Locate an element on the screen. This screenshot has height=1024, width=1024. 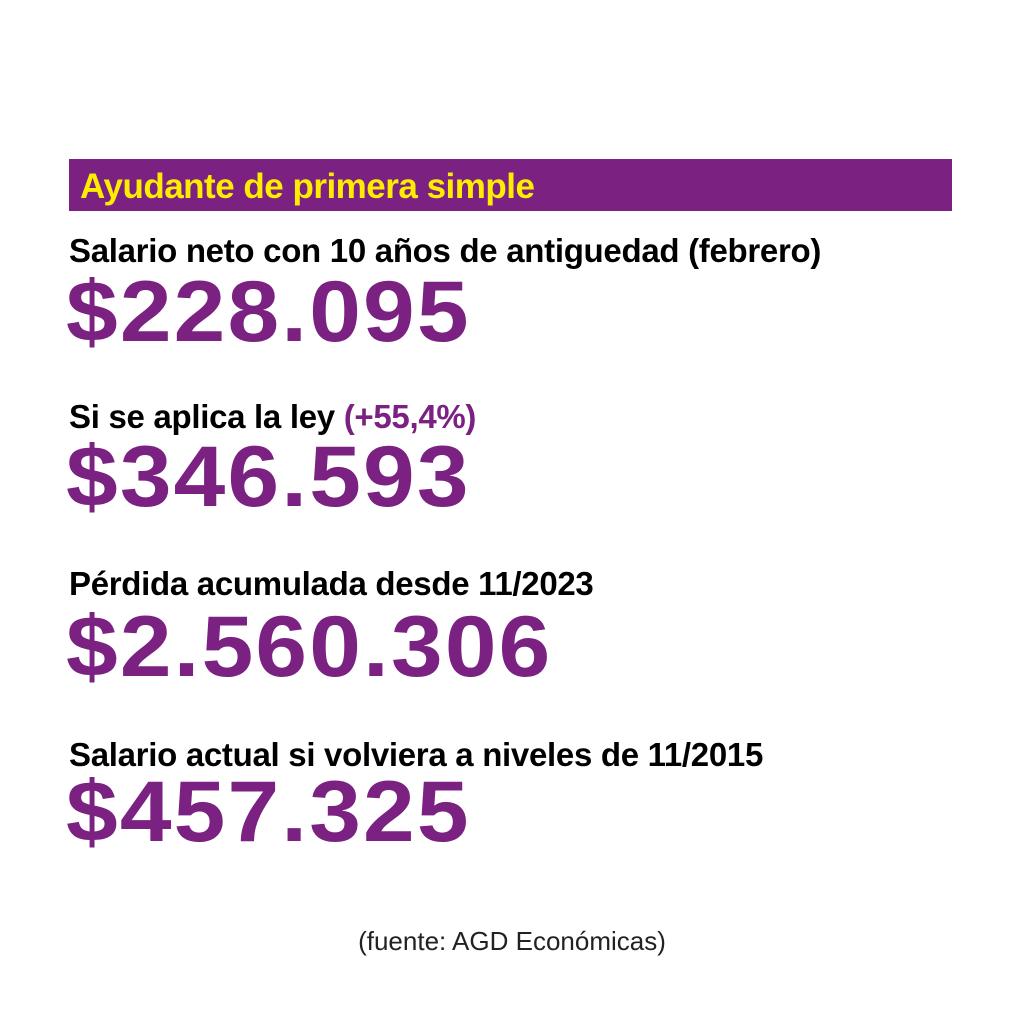
banner-title: Ayudante de primera simple is located at coordinates (307, 186).